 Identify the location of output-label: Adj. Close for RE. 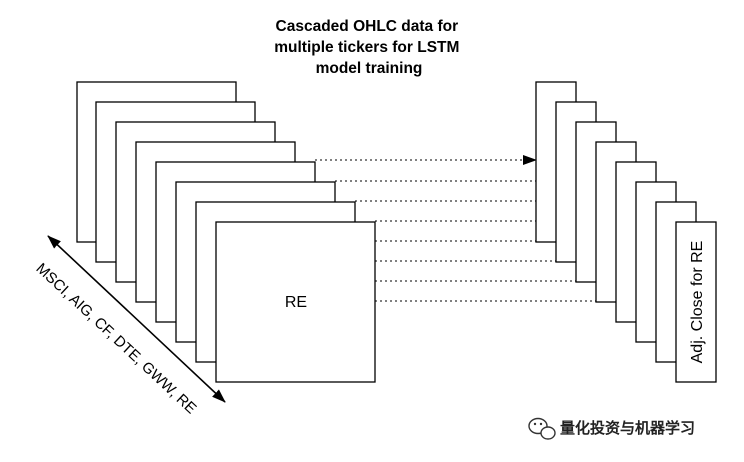
(697, 302).